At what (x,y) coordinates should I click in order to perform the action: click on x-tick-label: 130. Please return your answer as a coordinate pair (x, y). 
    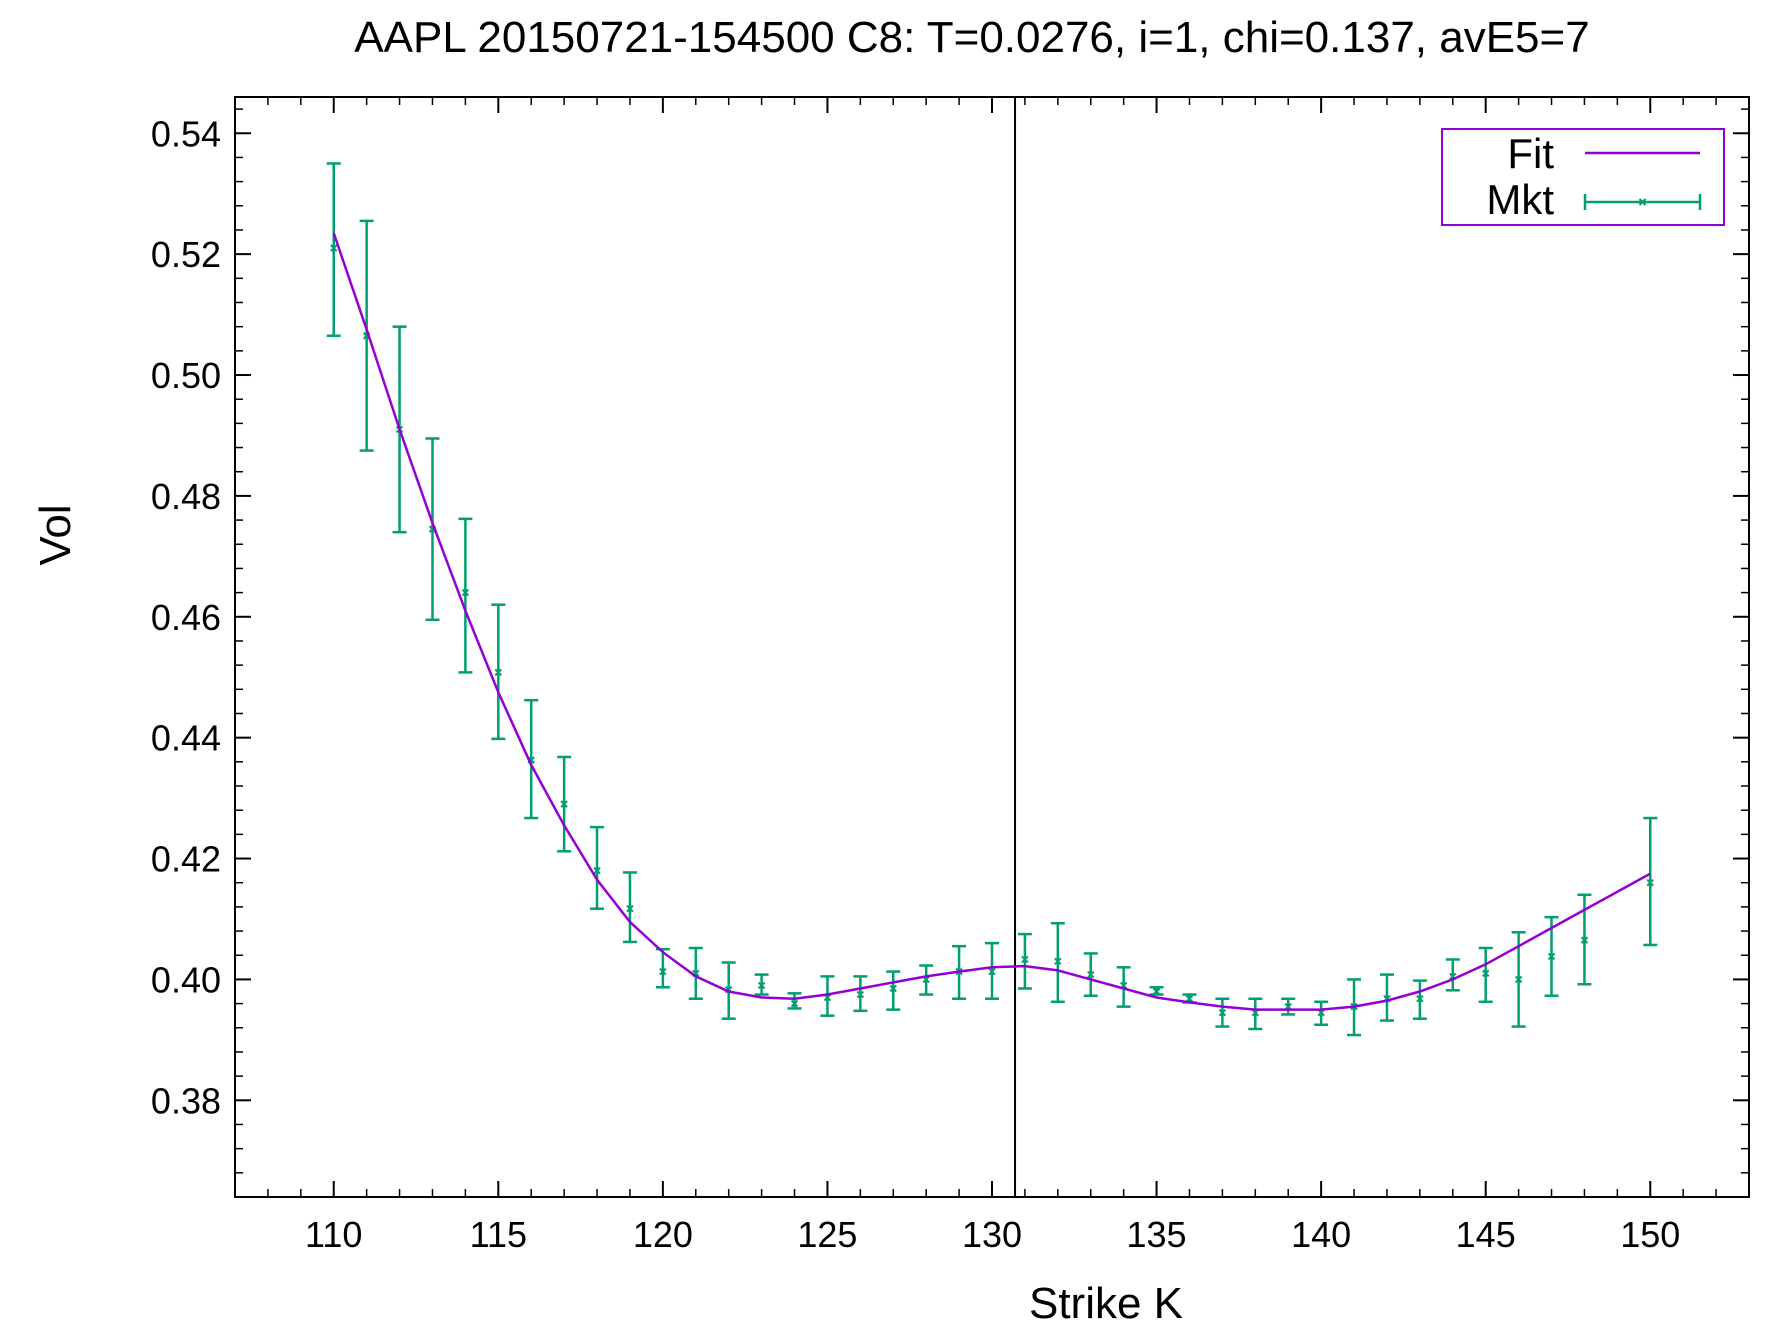
    Looking at the image, I should click on (992, 1234).